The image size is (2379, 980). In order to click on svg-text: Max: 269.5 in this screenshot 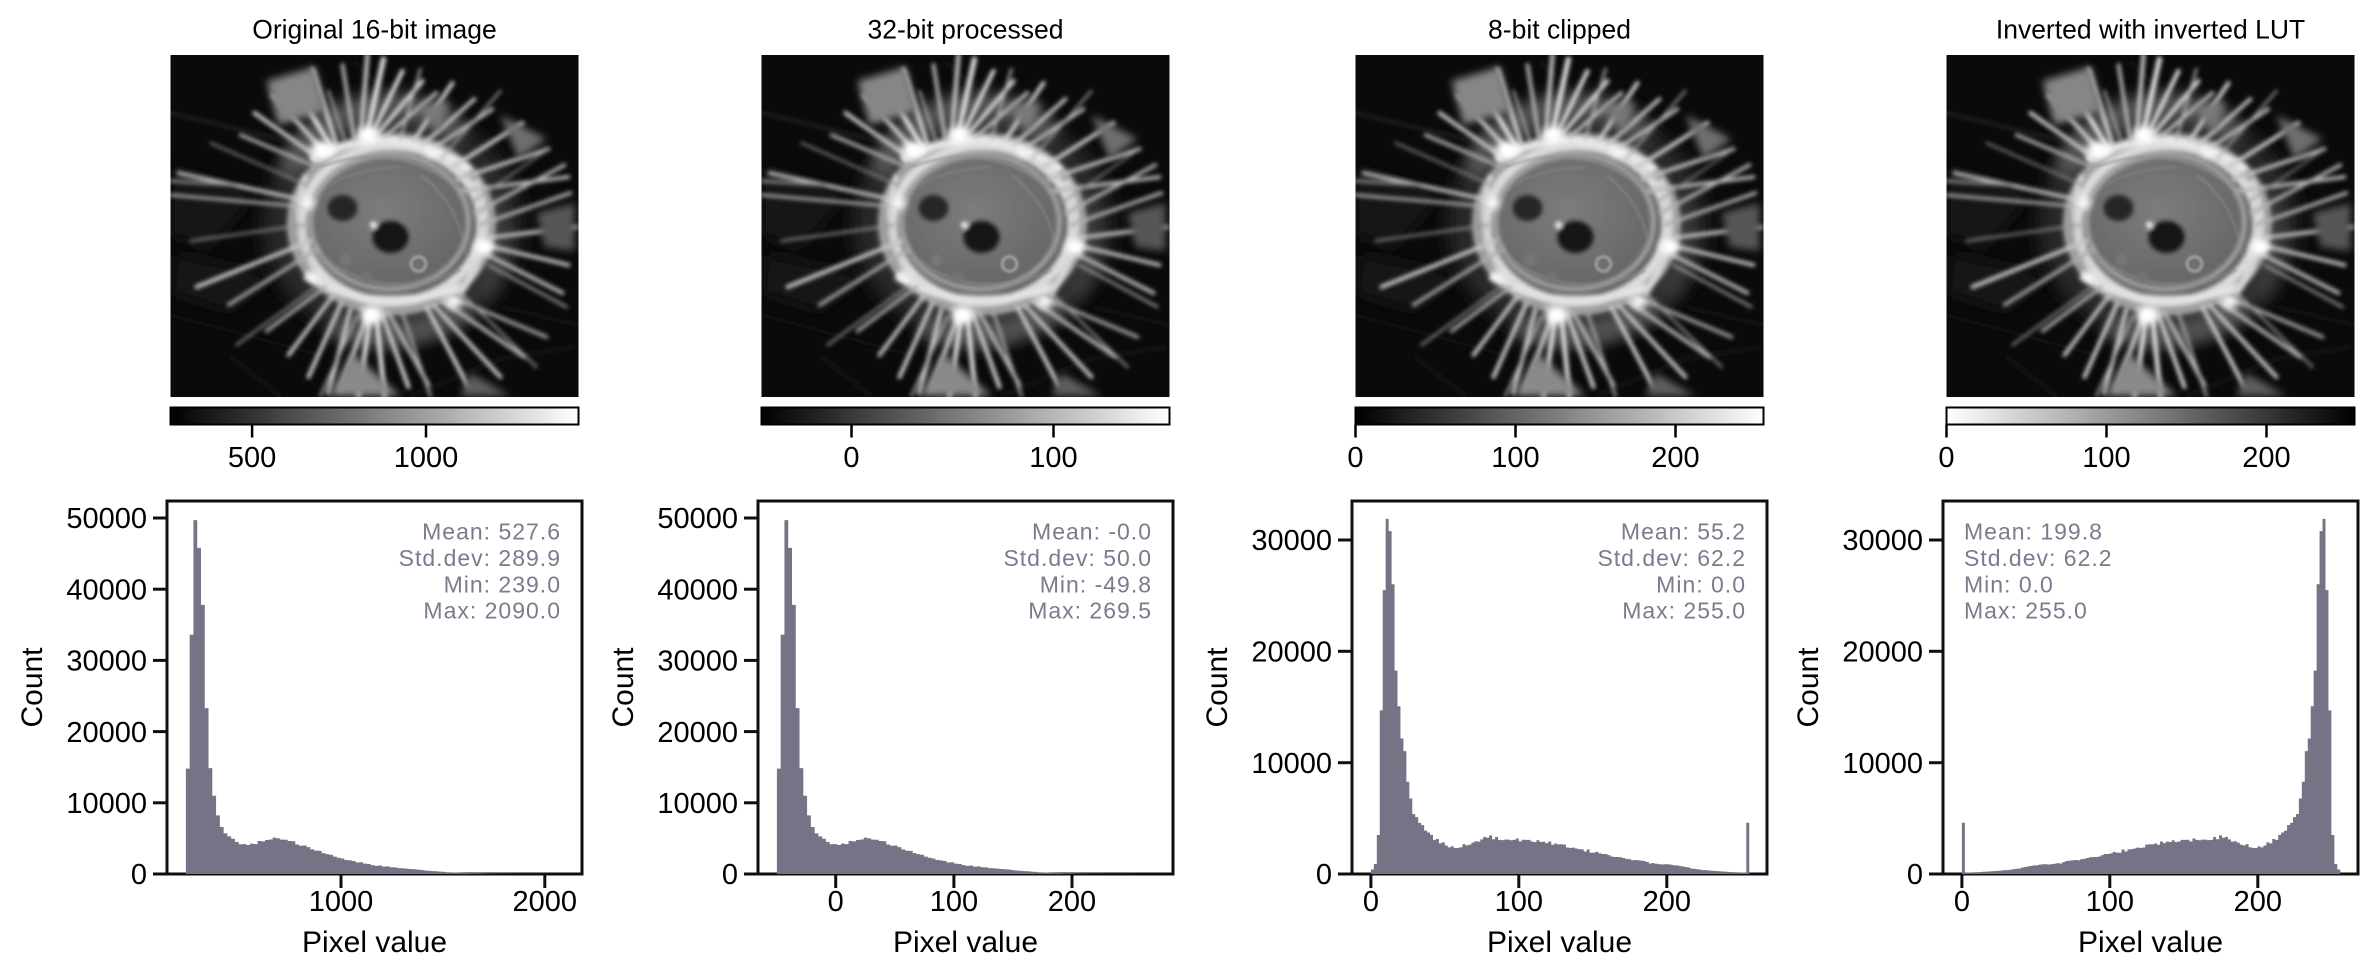, I will do `click(1090, 611)`.